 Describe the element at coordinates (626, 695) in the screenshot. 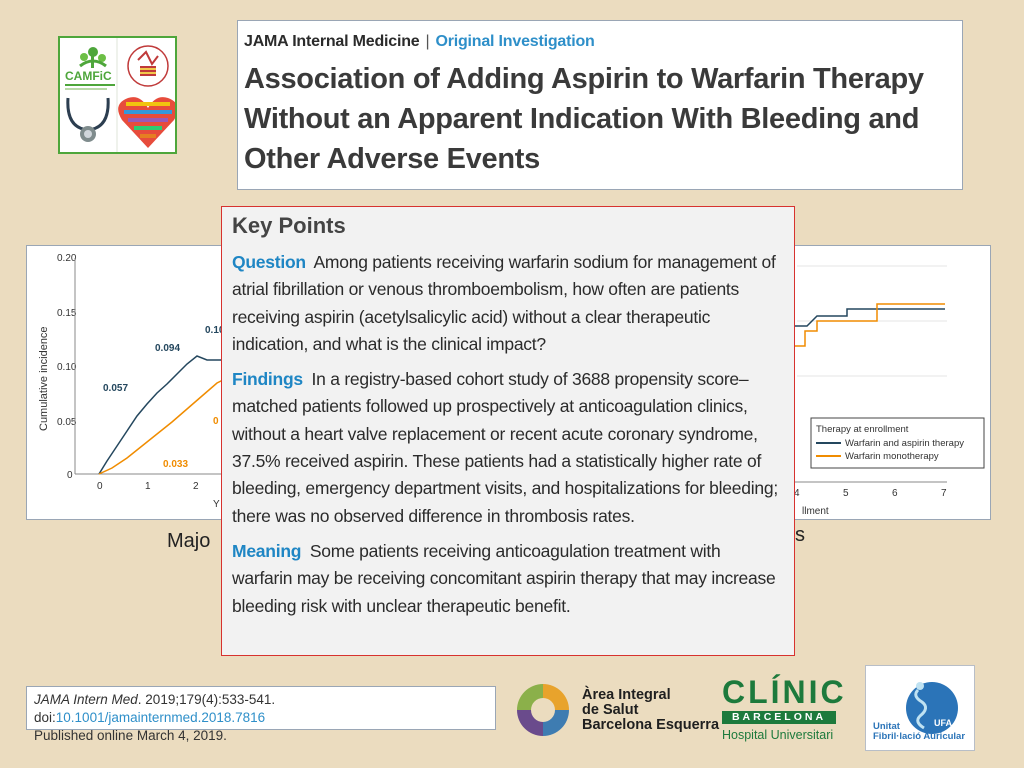

I see `aisbe-line-1: Àrea Integral` at that location.